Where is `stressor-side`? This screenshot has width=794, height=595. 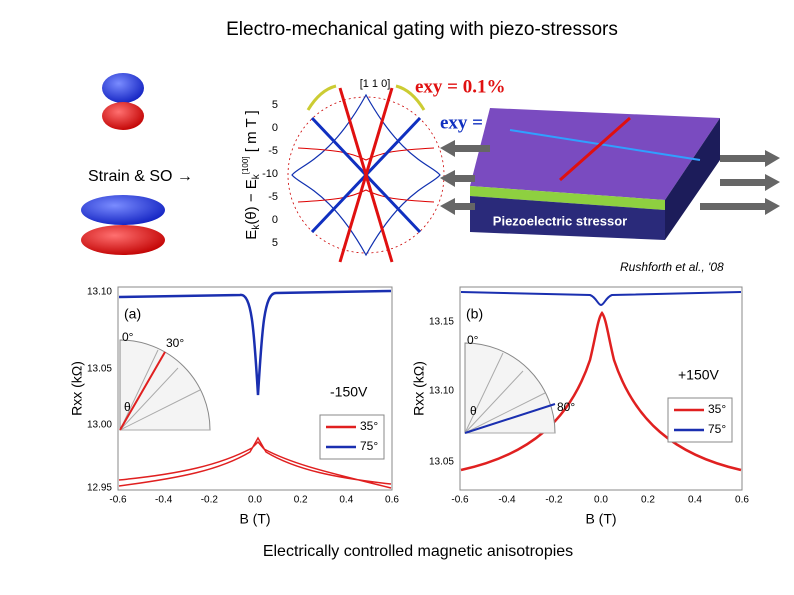
stressor-side is located at coordinates (692, 179).